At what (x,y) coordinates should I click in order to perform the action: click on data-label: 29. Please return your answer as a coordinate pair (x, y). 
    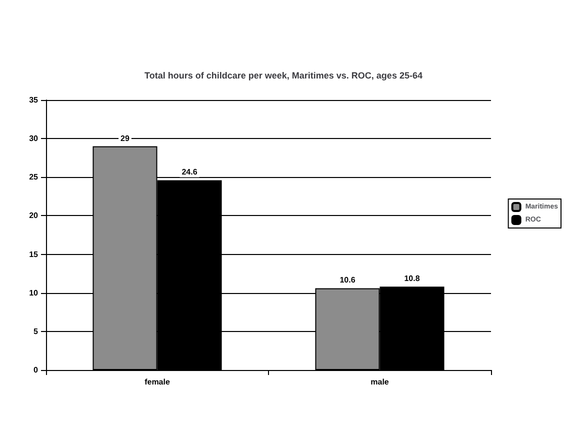
    Looking at the image, I should click on (125, 138).